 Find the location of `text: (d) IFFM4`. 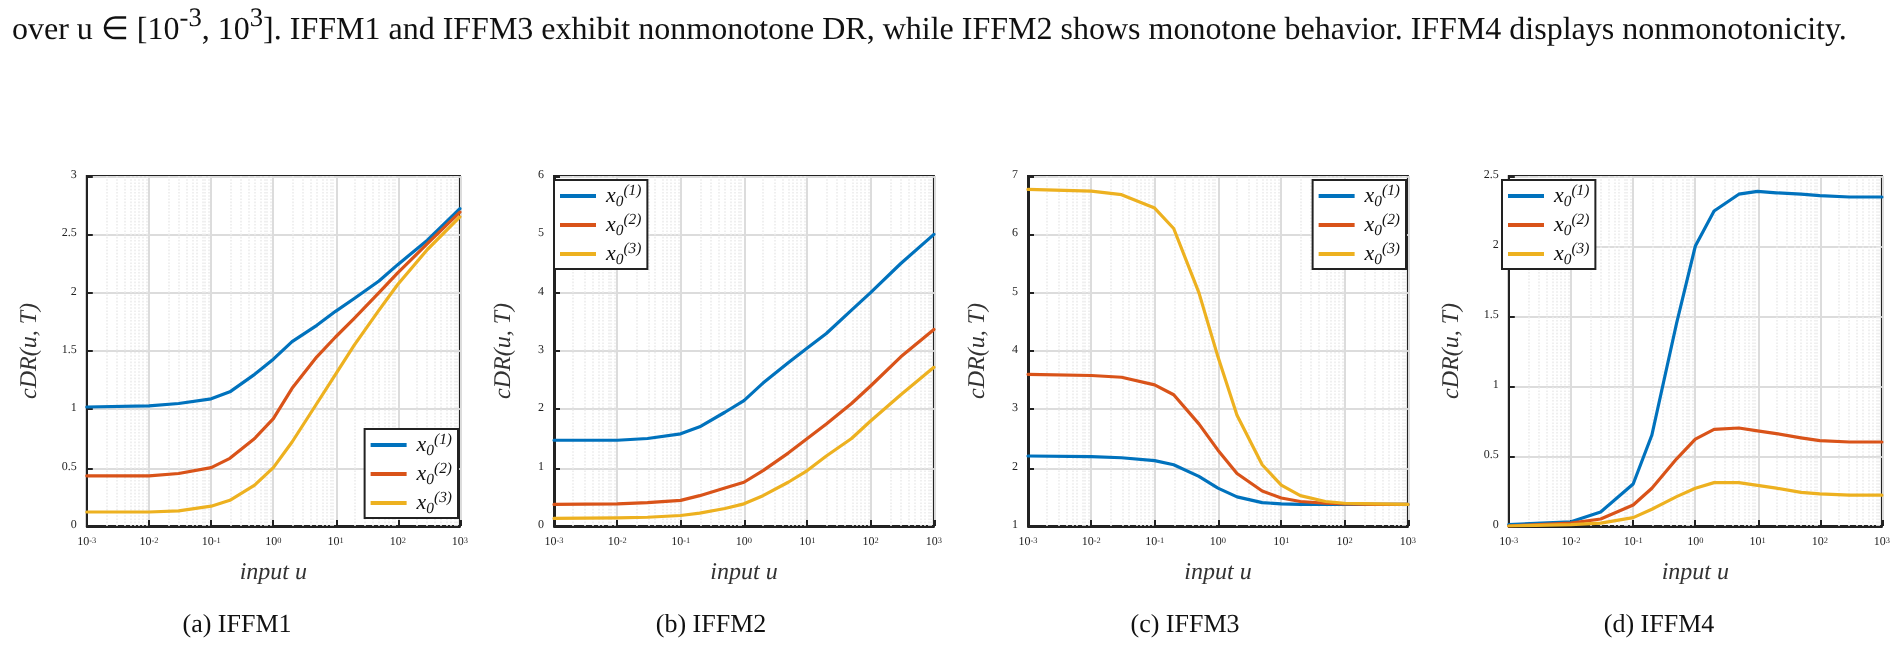

text: (d) IFFM4 is located at coordinates (1659, 623).